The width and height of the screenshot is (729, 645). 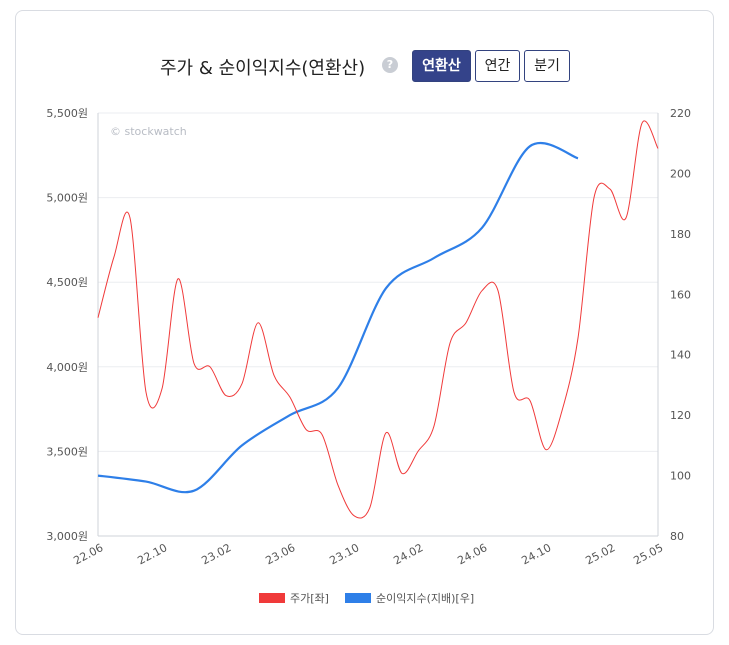 I want to click on legend-label-earnings: 순이익지수(지배)[우], so click(x=425, y=598).